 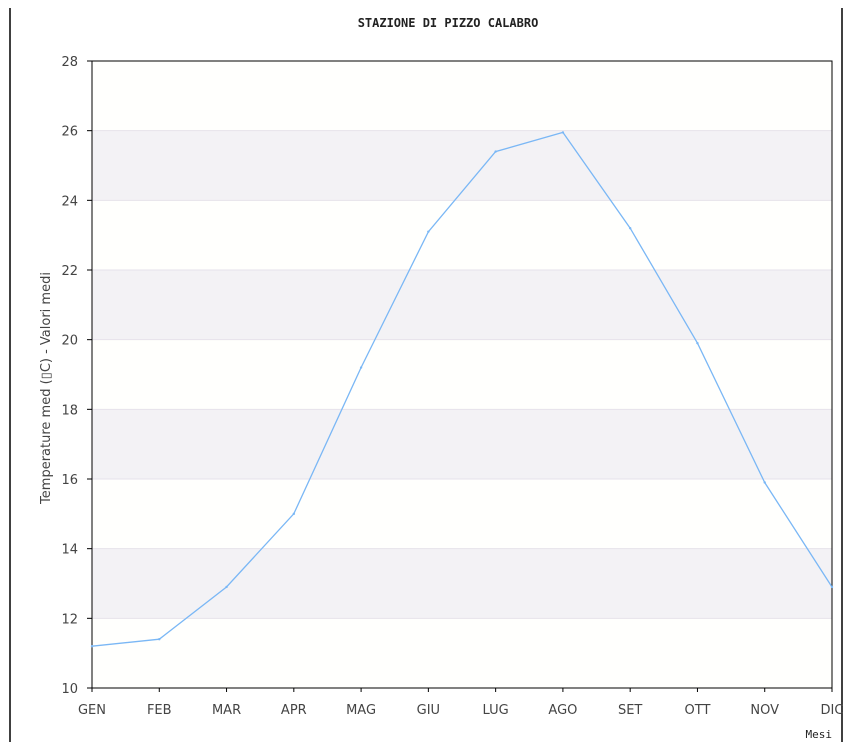 What do you see at coordinates (69, 480) in the screenshot?
I see `y-tick-label: 16` at bounding box center [69, 480].